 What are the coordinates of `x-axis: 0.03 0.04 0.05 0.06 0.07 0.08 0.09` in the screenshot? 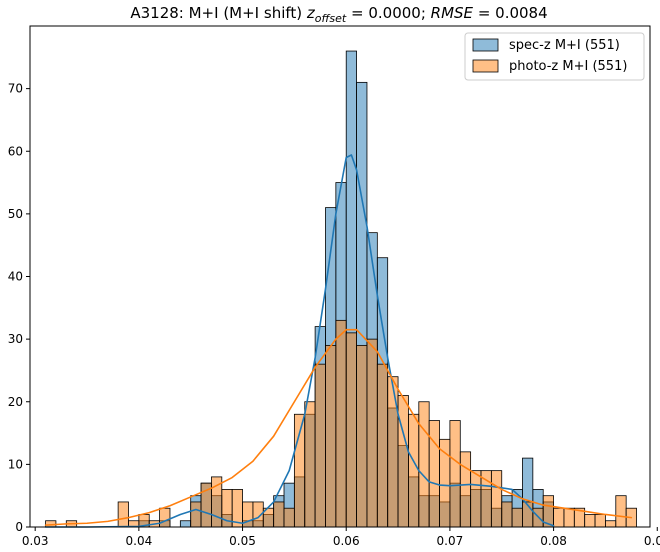 It's located at (341, 537).